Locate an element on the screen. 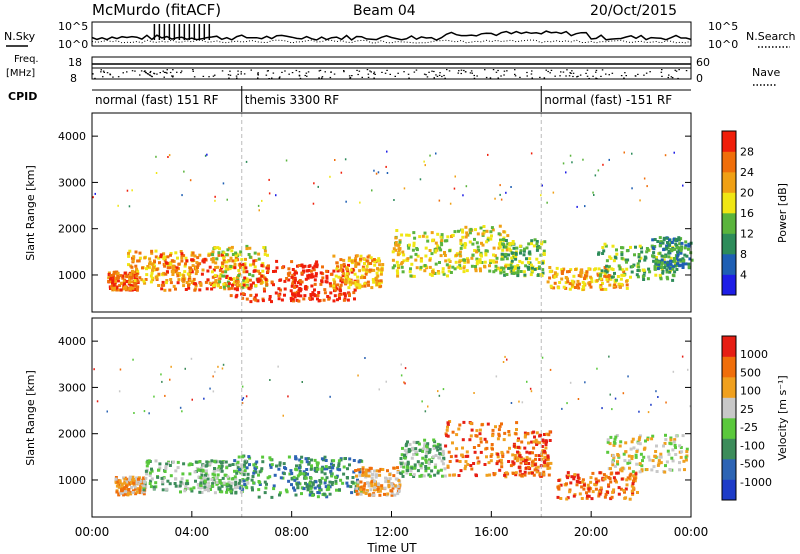  nsky-label: N.Sky is located at coordinates (20, 36).